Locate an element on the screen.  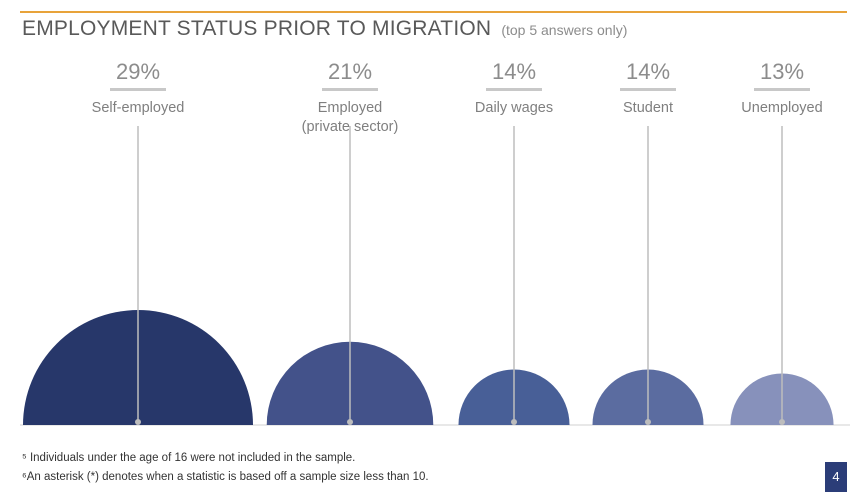
value-label-employed-private-sector: 21% is located at coordinates (350, 71).